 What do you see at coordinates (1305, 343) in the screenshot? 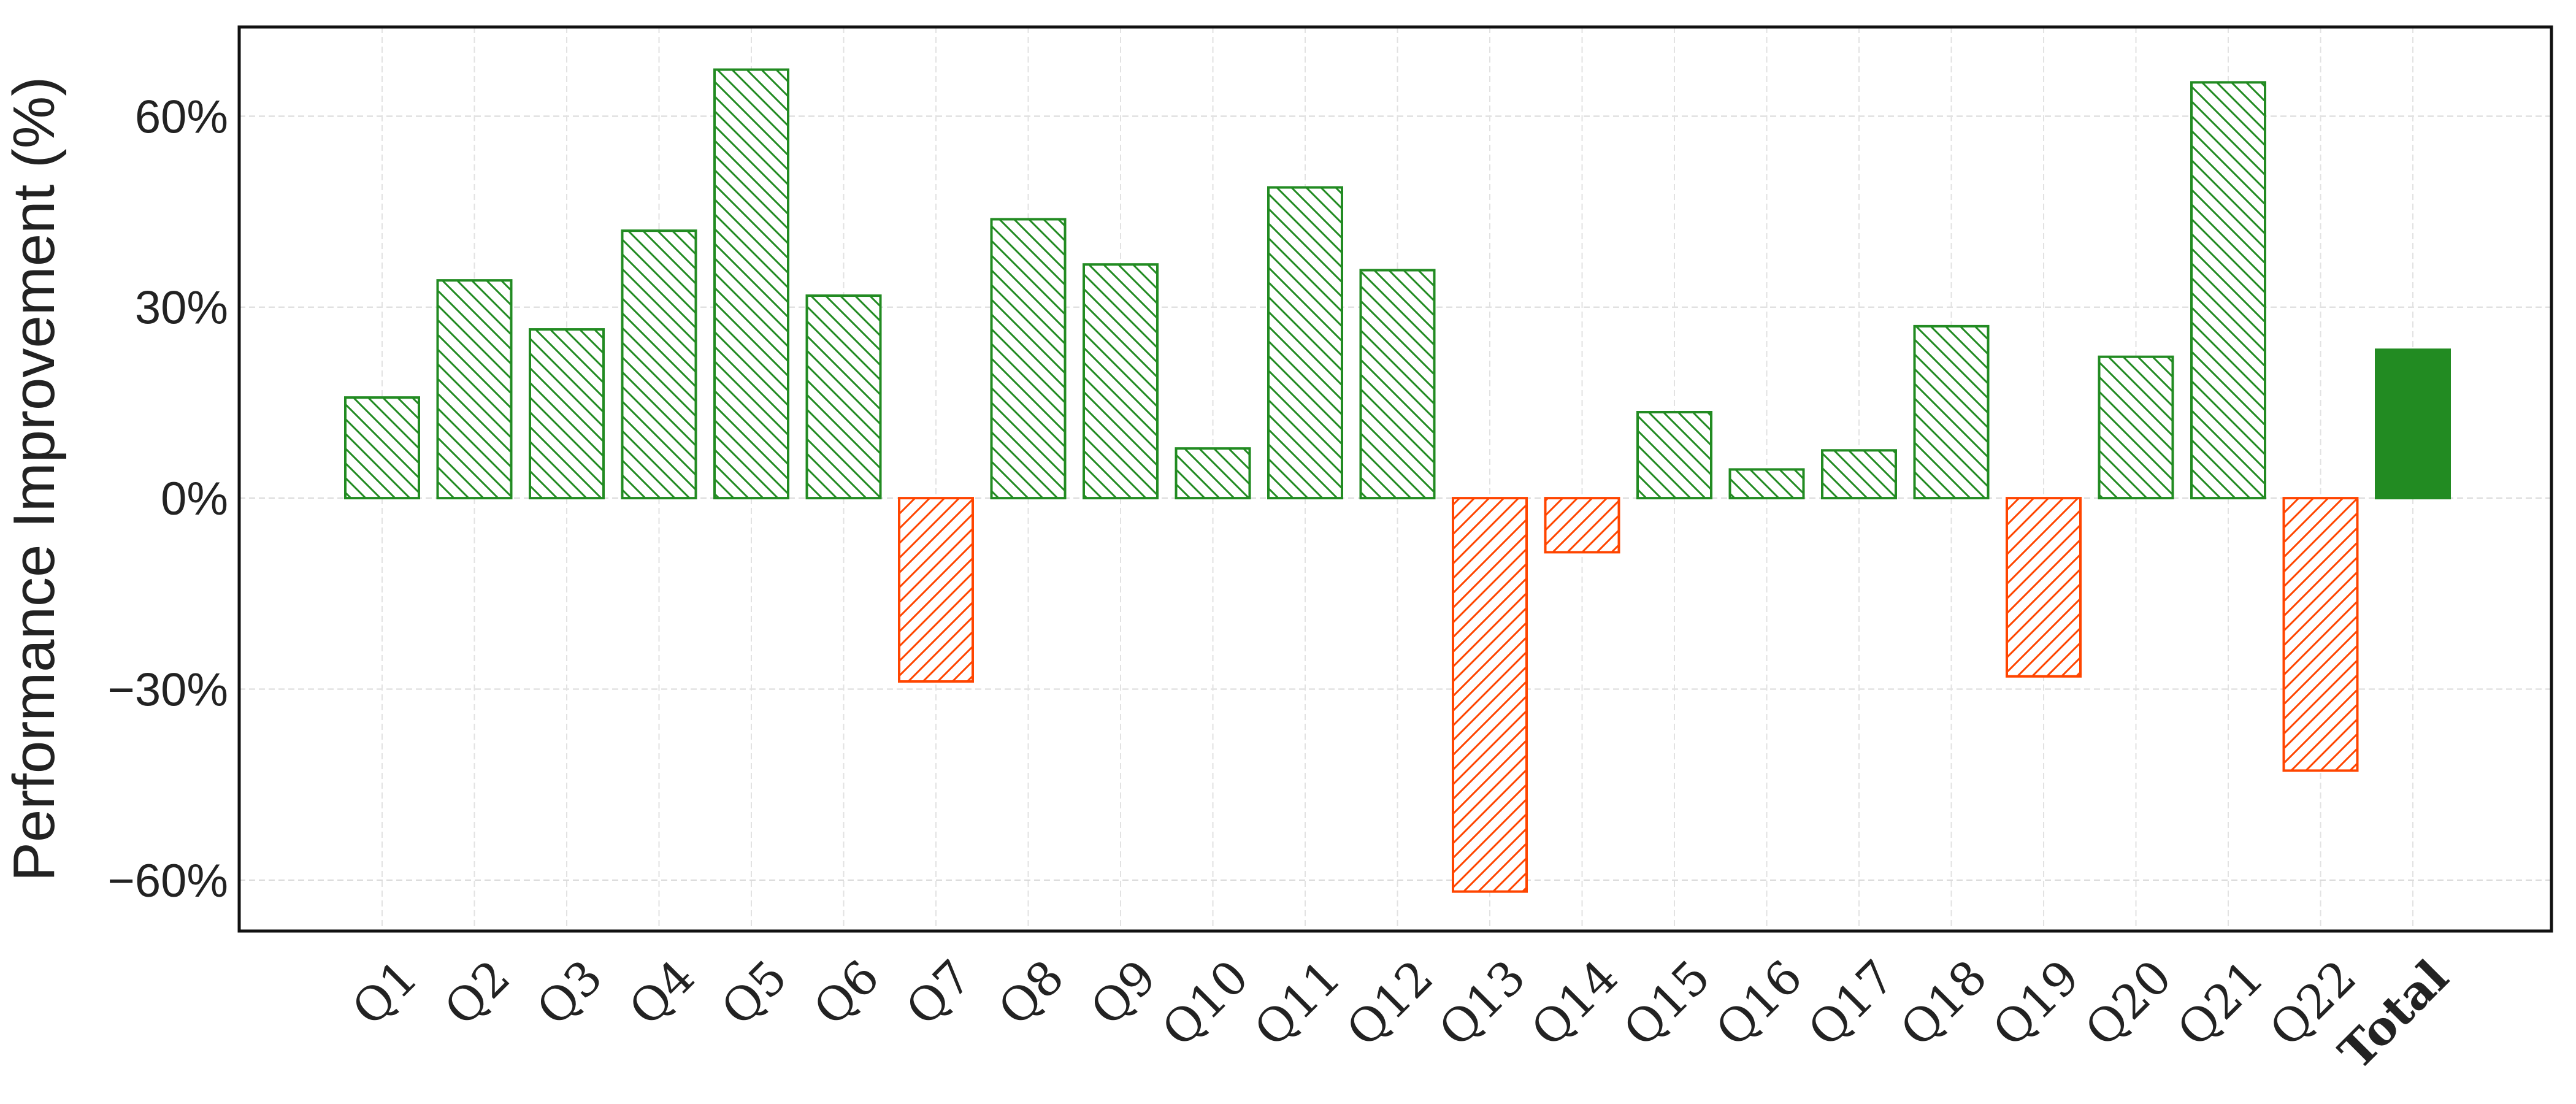
I see `bar-q11` at bounding box center [1305, 343].